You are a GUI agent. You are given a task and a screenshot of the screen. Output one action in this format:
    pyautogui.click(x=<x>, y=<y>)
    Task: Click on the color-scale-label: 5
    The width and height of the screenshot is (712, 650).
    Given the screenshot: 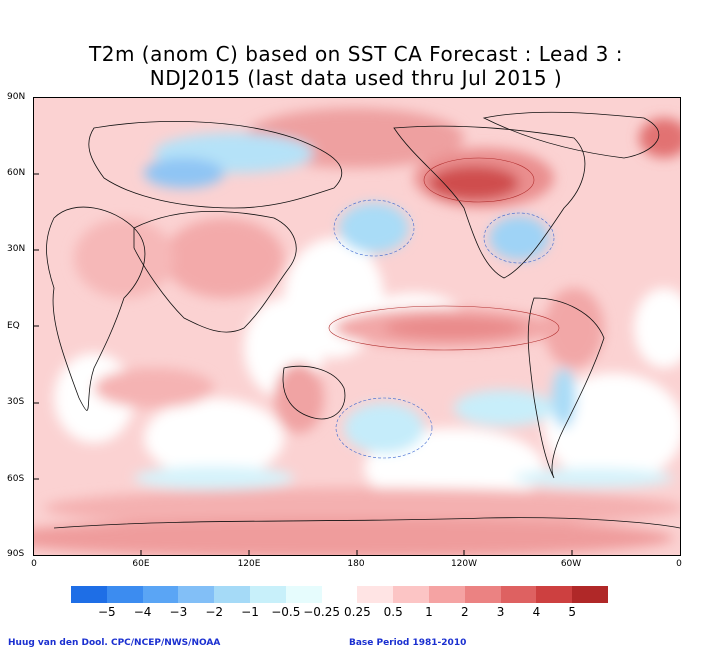 What is the action you would take?
    pyautogui.click(x=572, y=612)
    